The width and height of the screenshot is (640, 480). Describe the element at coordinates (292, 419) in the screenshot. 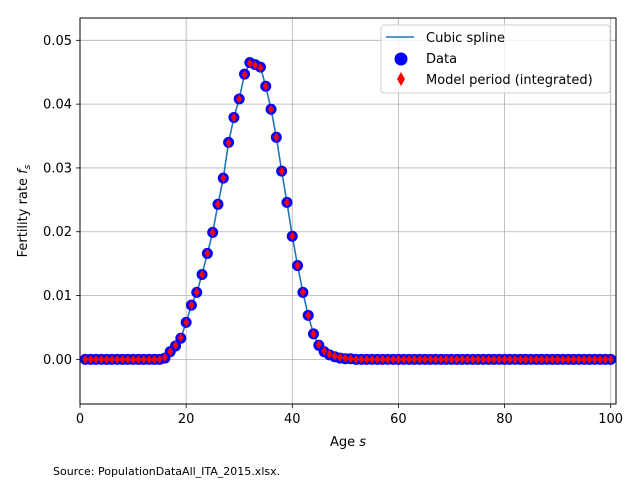

I see `x-tick-label: 40` at that location.